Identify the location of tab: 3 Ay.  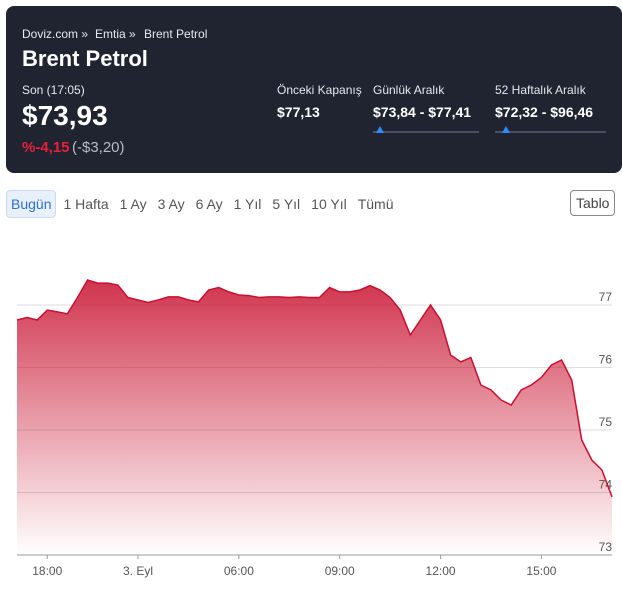
(171, 204).